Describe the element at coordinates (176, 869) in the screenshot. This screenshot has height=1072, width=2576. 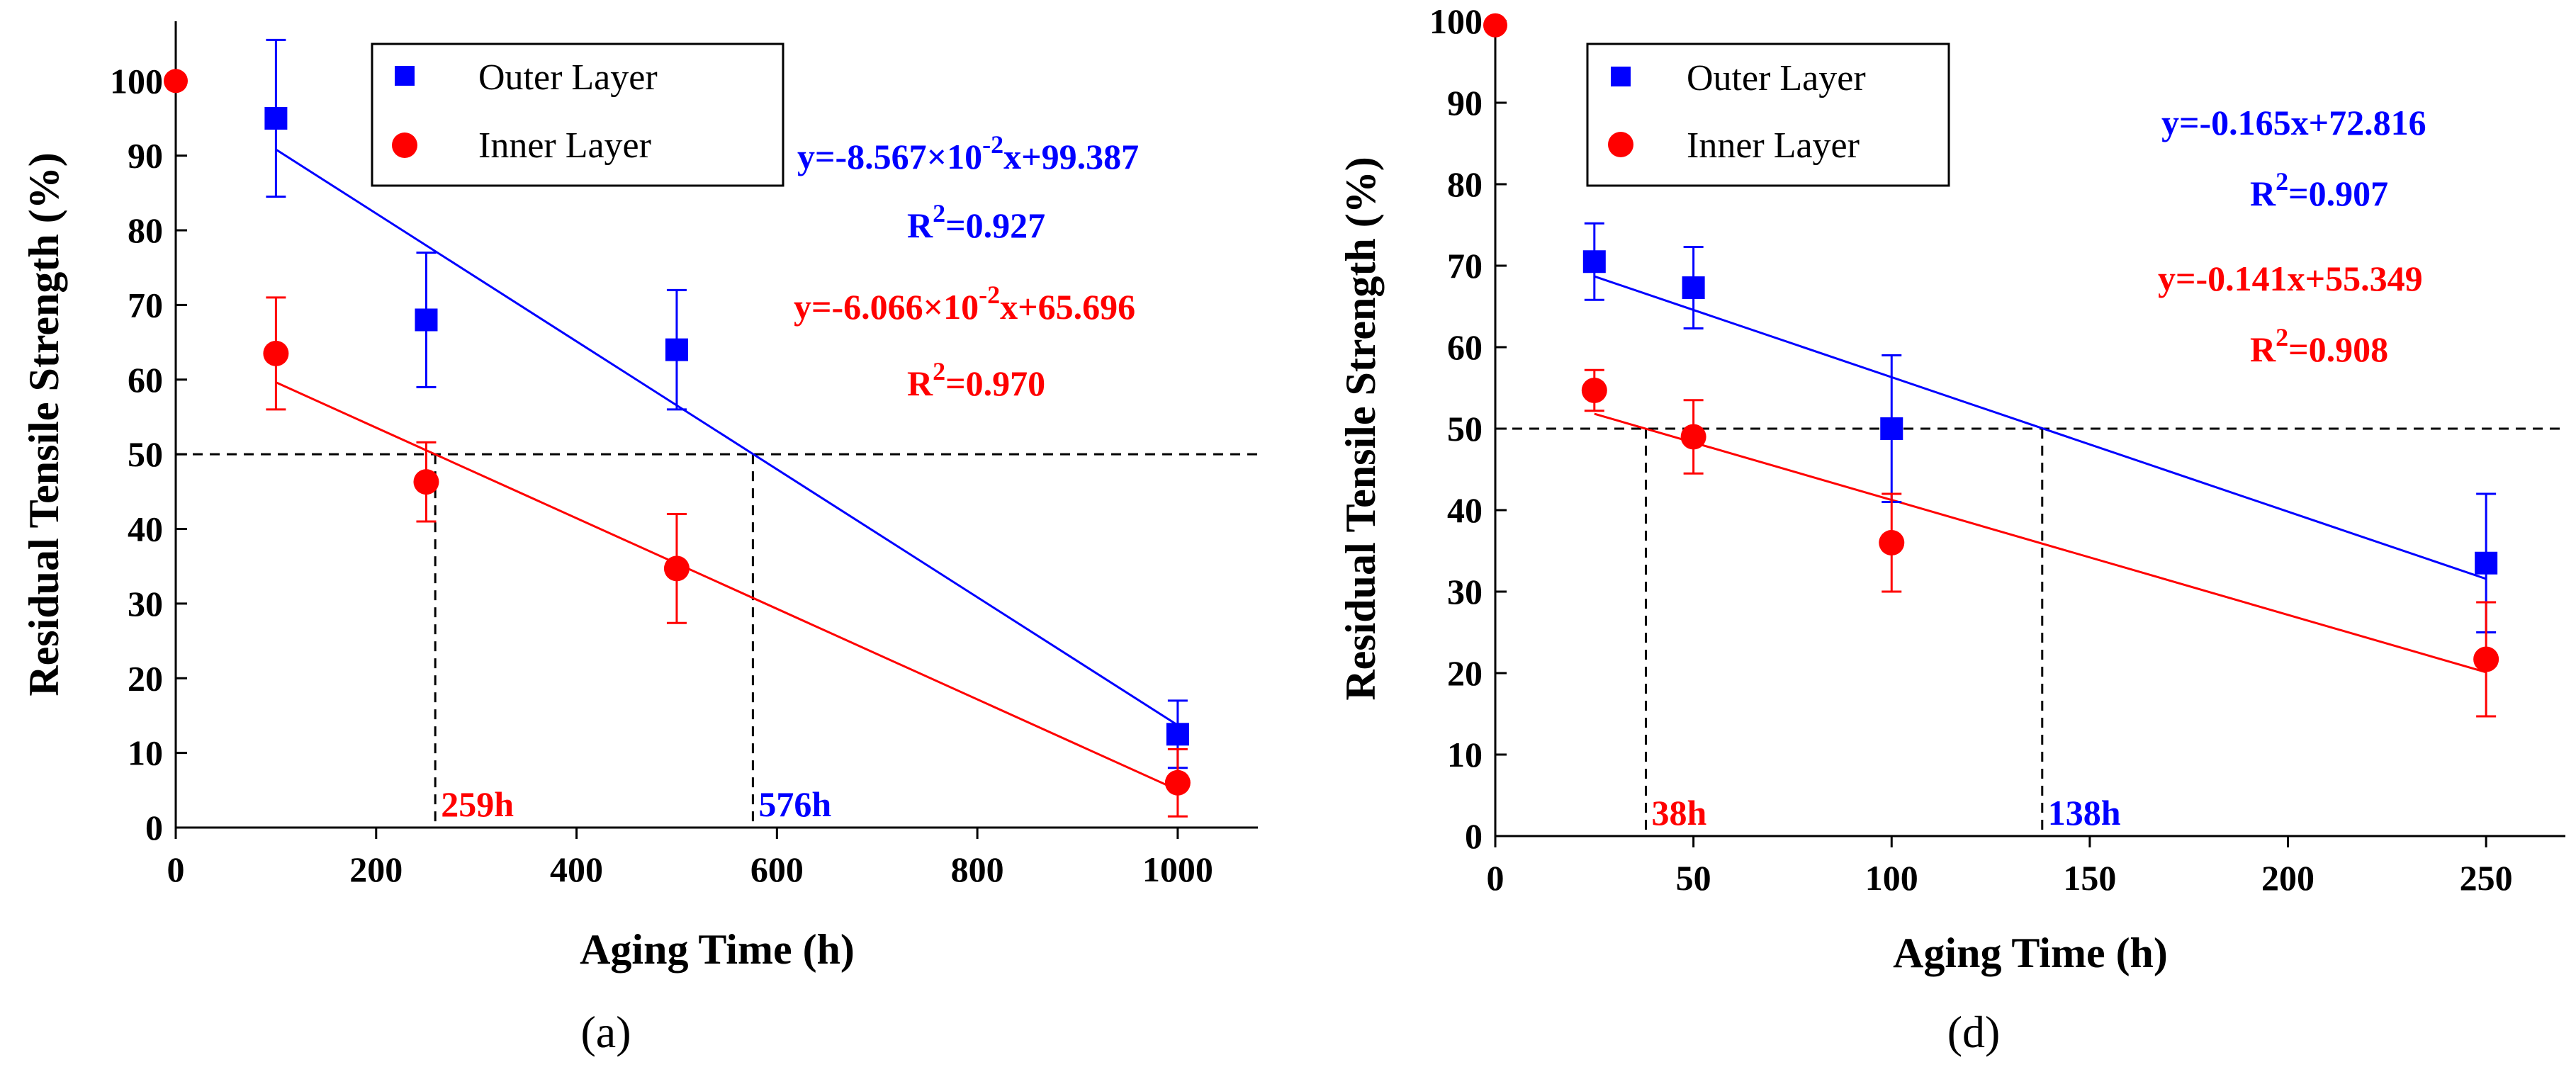
I see `x-tick-label-a: 0` at that location.